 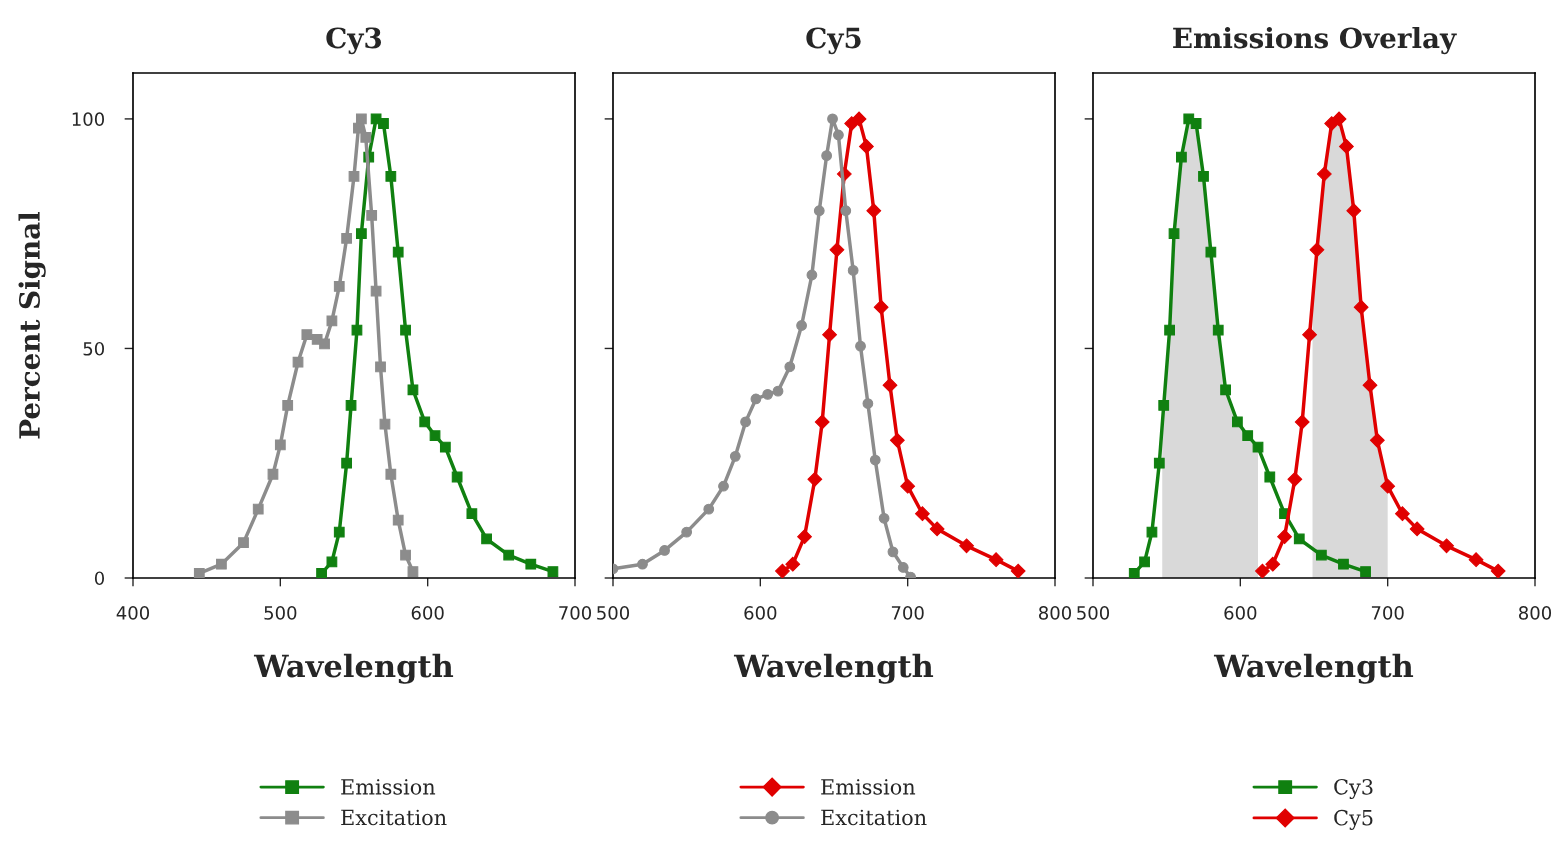 I want to click on y-axis-title: Percent Signal, so click(x=32, y=325).